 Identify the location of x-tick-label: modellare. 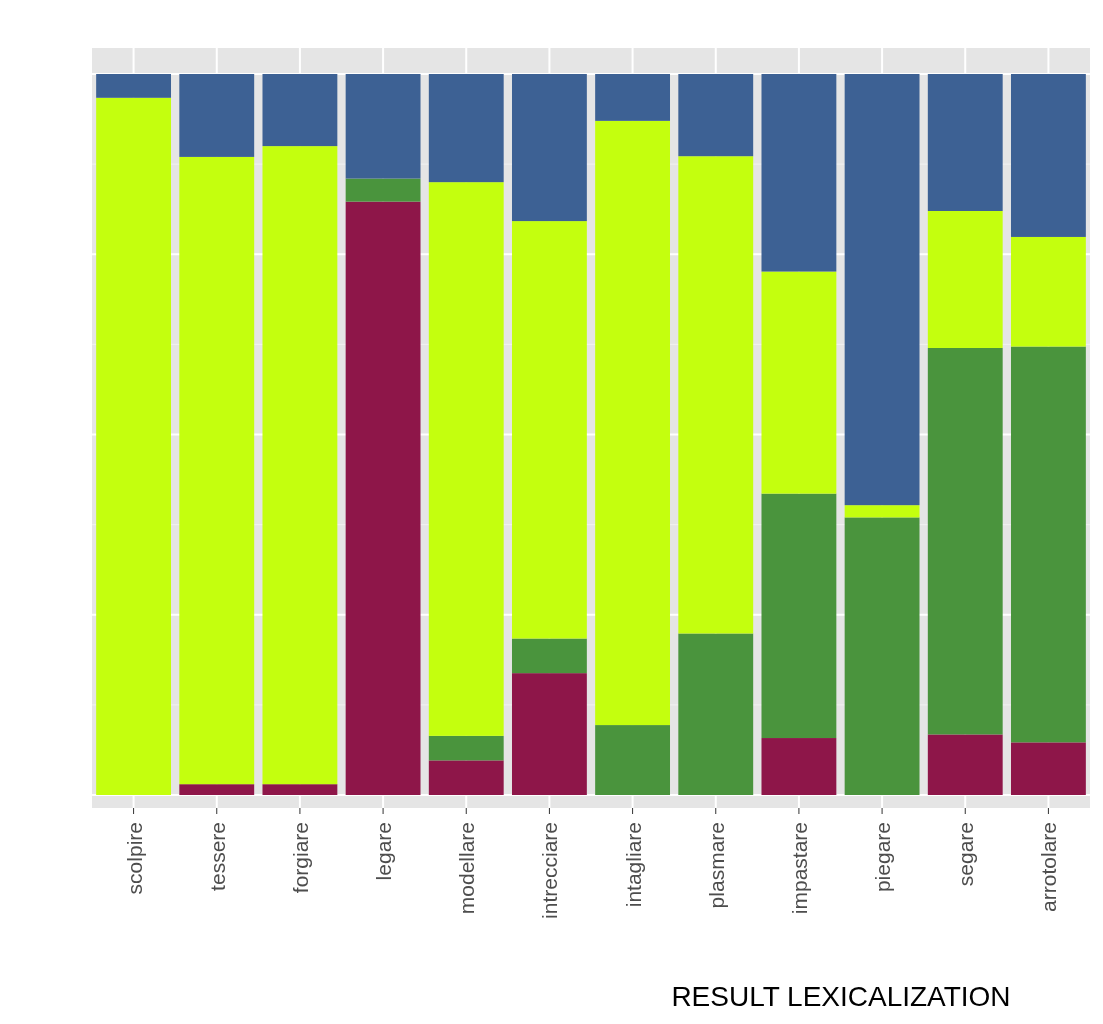
(467, 868).